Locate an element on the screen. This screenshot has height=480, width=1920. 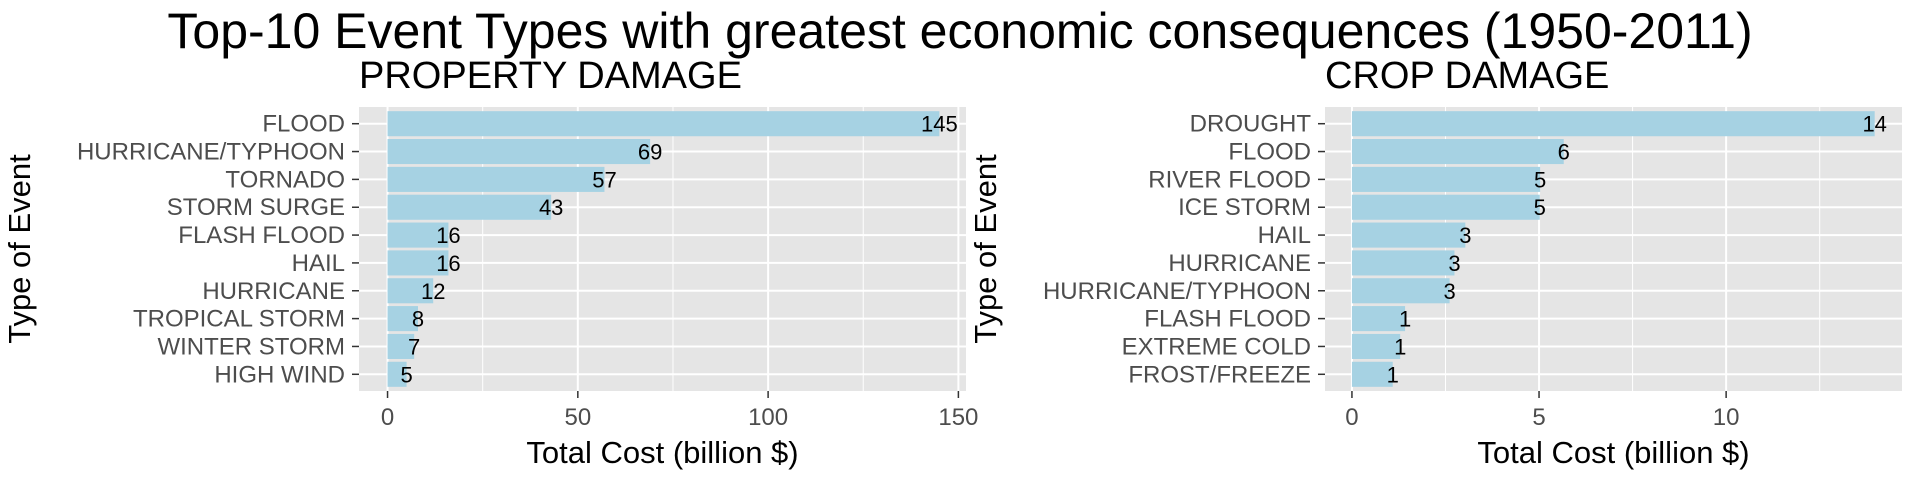
crop-x-tick-label: 0 is located at coordinates (1351, 417).